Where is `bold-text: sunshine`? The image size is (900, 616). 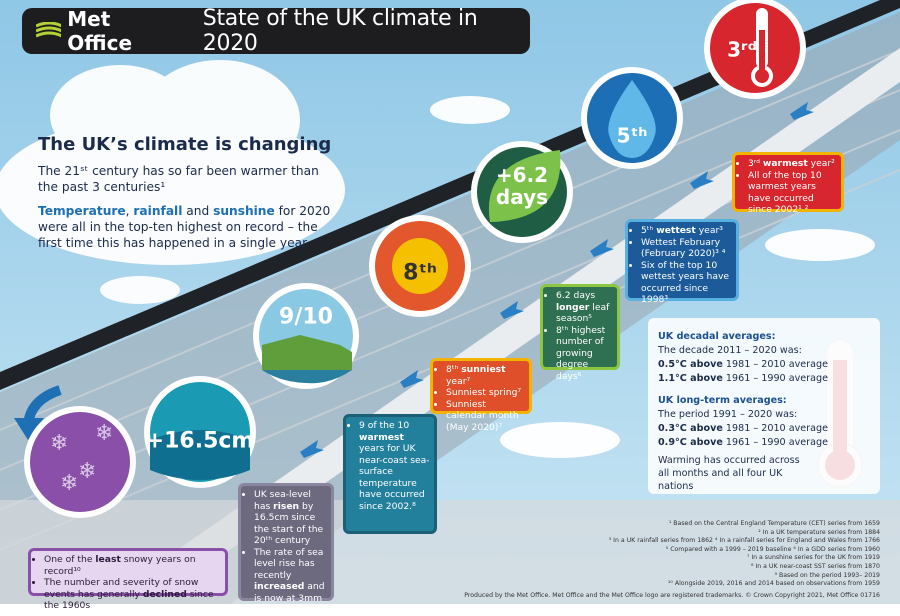
bold-text: sunshine is located at coordinates (244, 211).